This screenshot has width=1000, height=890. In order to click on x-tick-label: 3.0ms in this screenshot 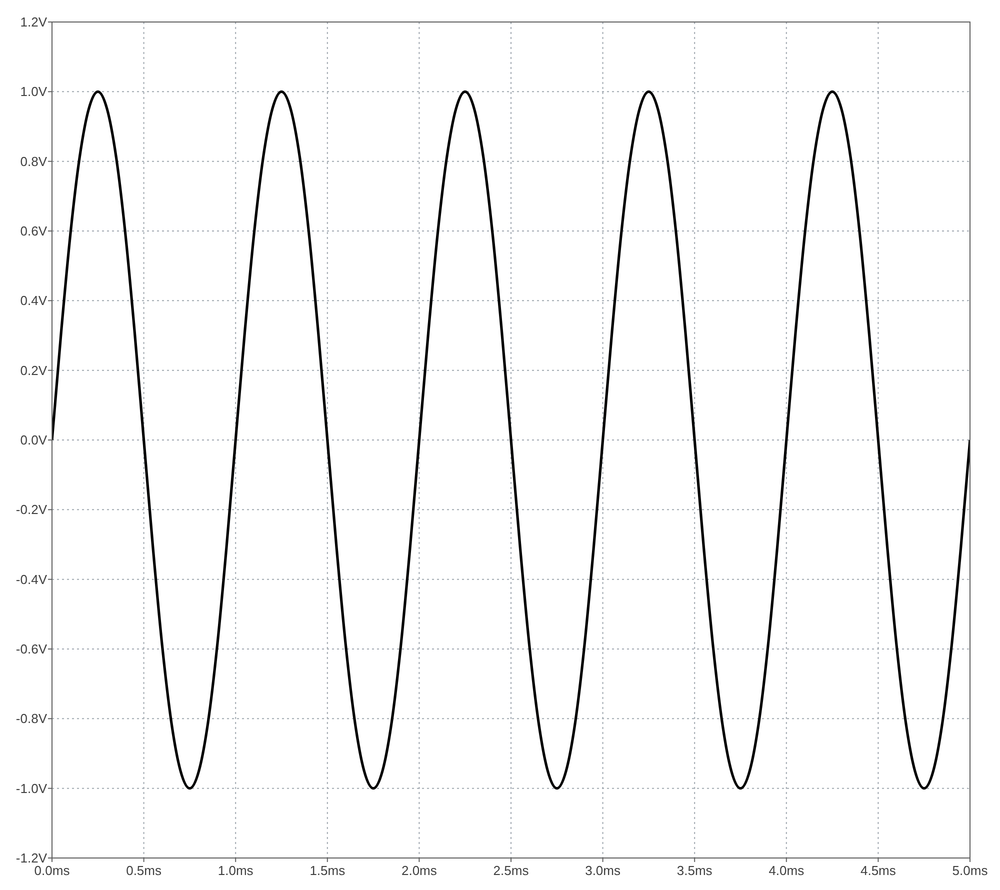, I will do `click(603, 870)`.